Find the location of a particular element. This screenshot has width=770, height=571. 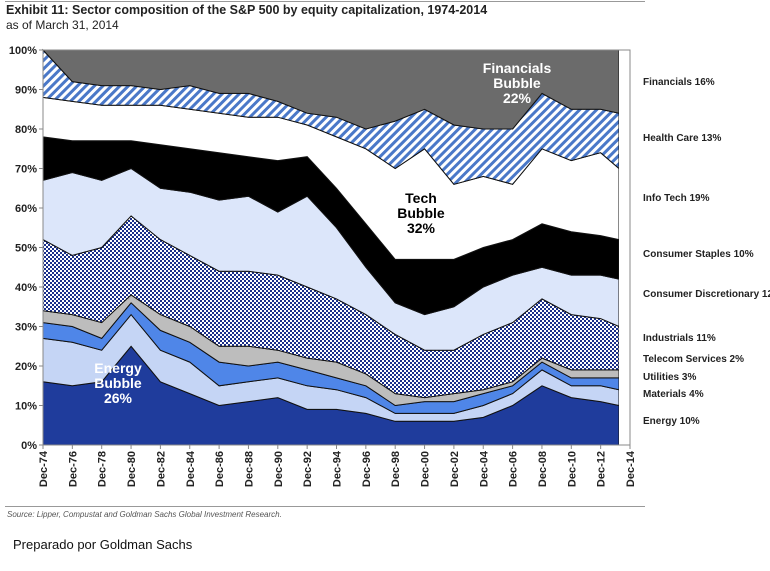

legend-label-consumer-staples: Consumer Staples 10% is located at coordinates (698, 254).